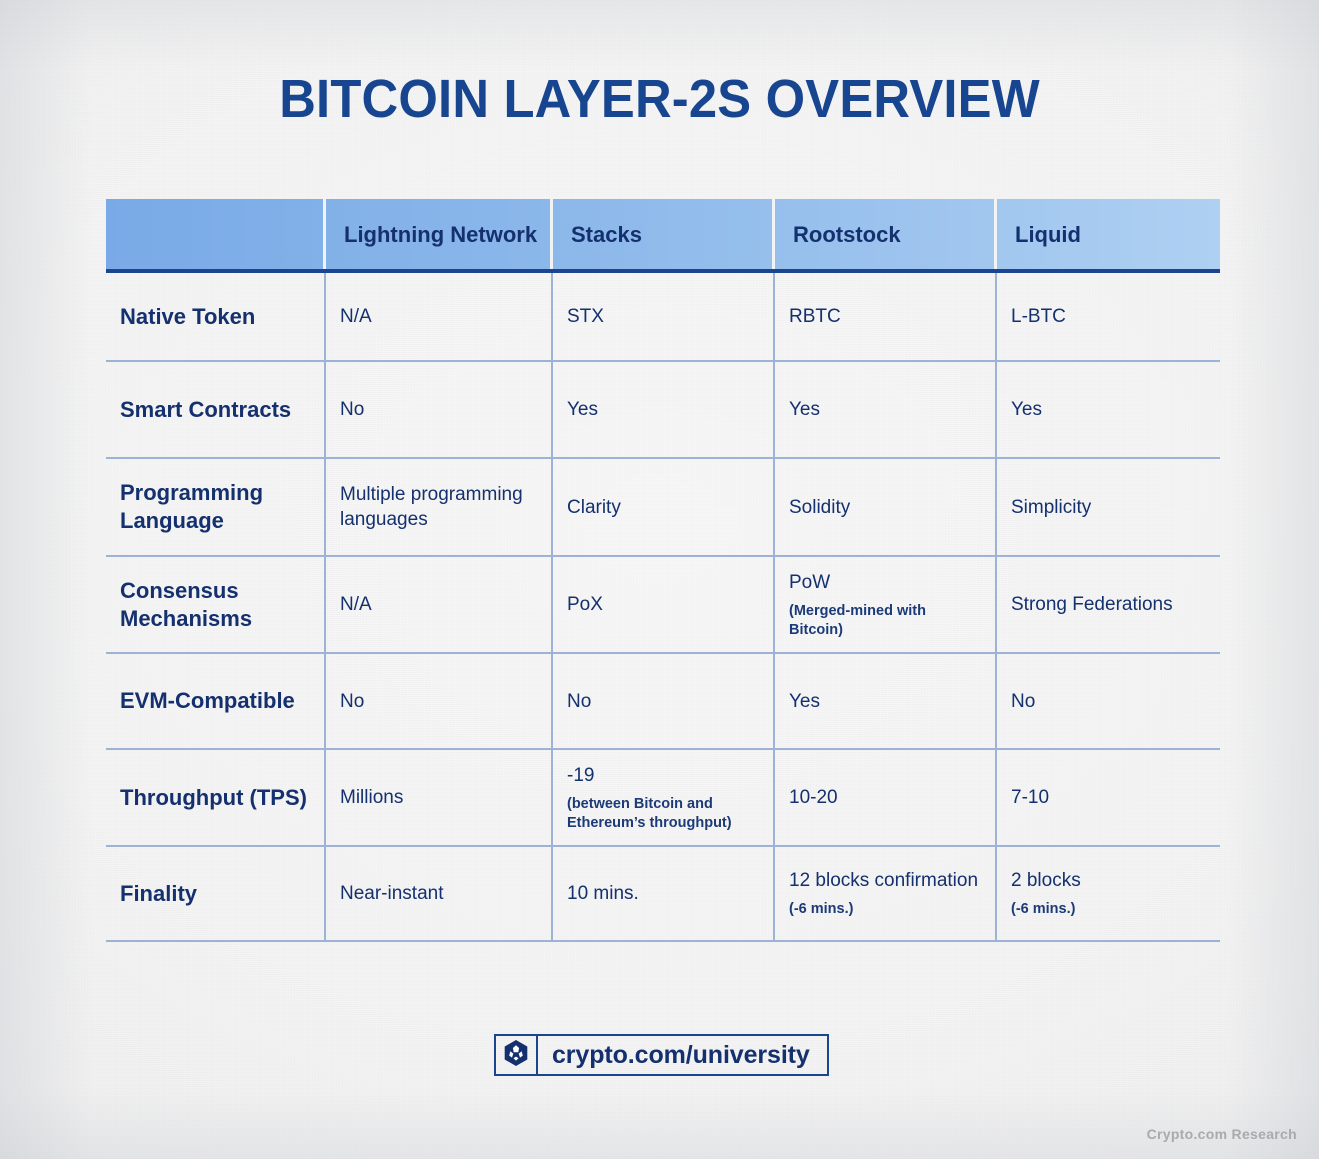  What do you see at coordinates (886, 507) in the screenshot?
I see `table-cell: Solidity` at bounding box center [886, 507].